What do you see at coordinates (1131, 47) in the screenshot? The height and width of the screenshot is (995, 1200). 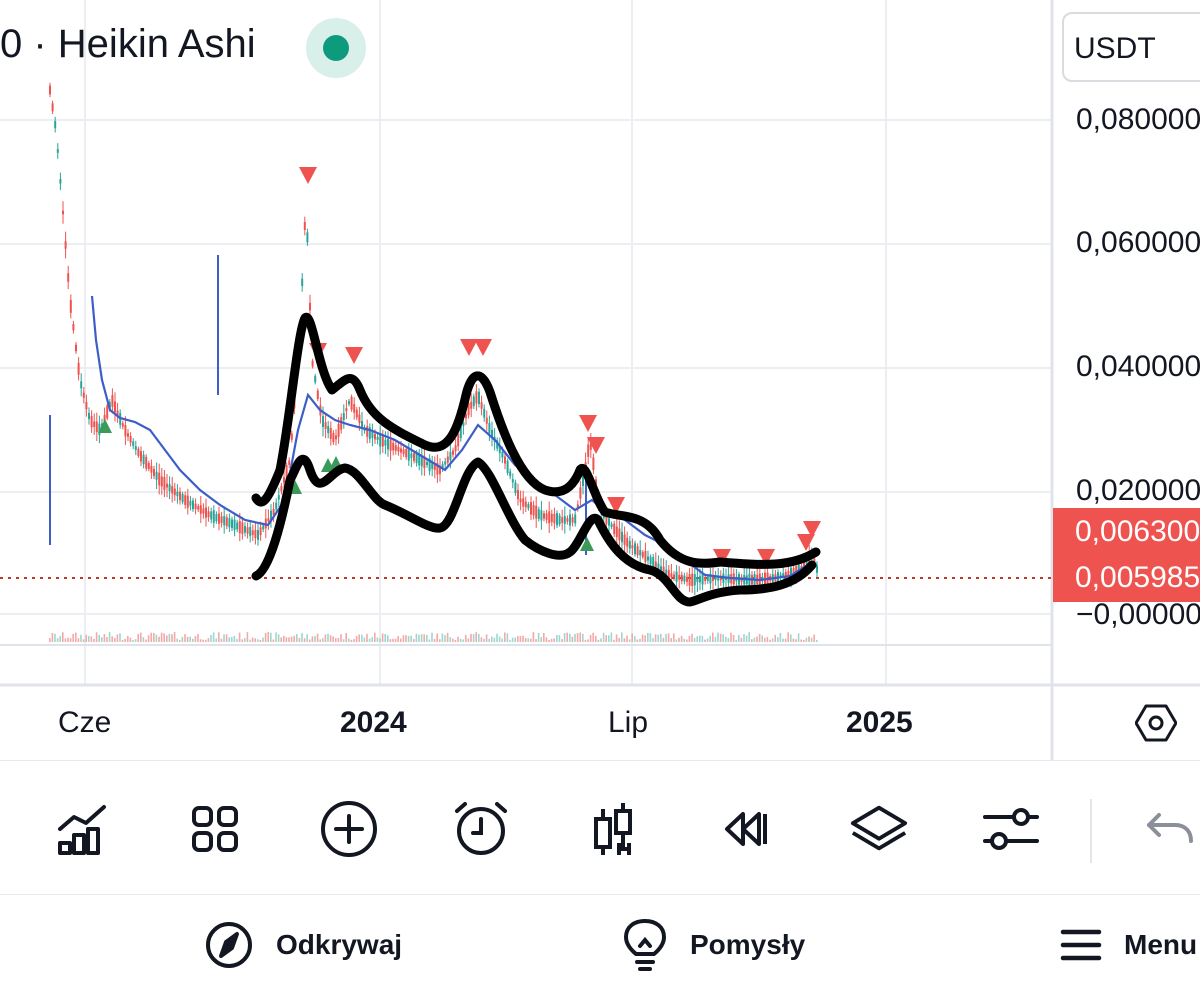 I see `currency-selector: USDT` at bounding box center [1131, 47].